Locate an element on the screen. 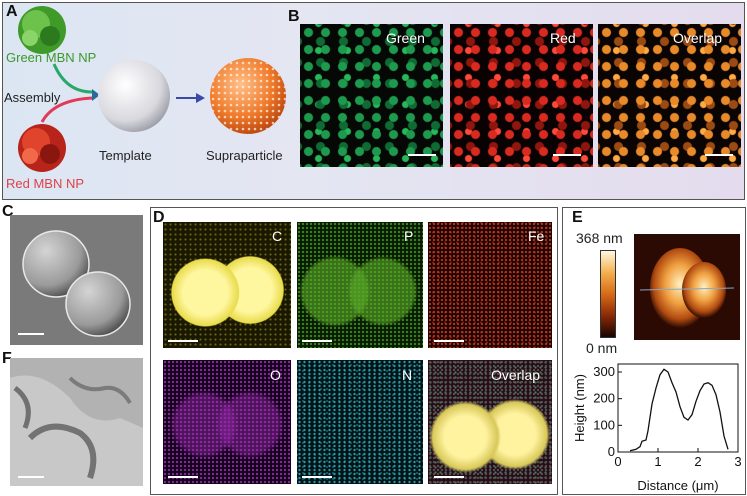 The height and width of the screenshot is (496, 747). panel-f-tem-image is located at coordinates (76, 422).